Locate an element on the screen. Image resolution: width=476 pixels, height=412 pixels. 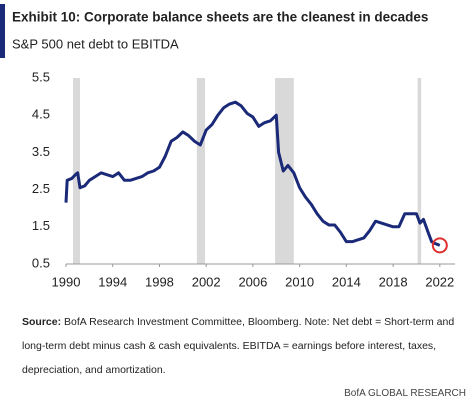
footer: BofA GLOBAL RESEARCH is located at coordinates (405, 393).